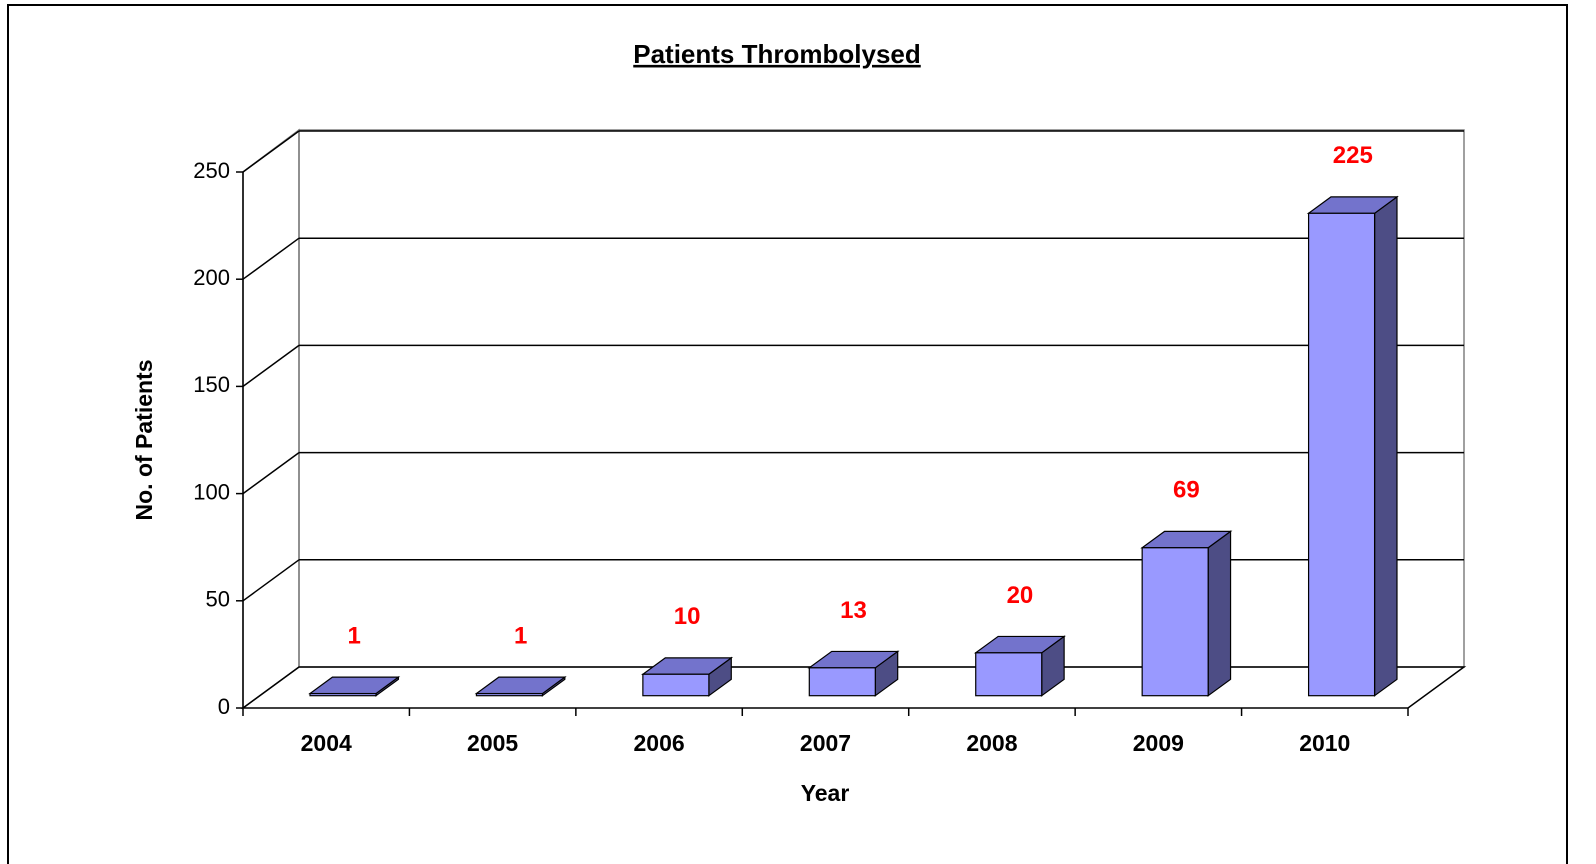  Describe the element at coordinates (991, 743) in the screenshot. I see `x-tick-label: 2008` at that location.